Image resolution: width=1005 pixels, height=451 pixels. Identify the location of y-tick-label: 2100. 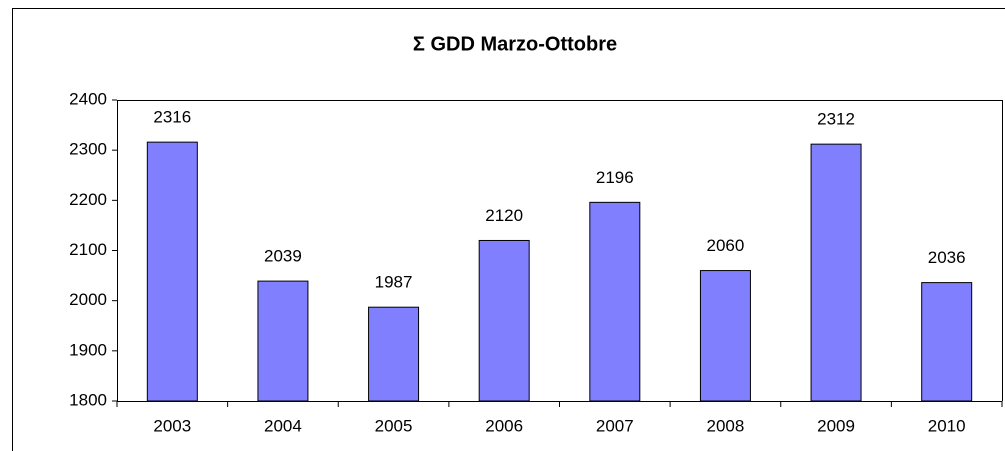
(88, 249).